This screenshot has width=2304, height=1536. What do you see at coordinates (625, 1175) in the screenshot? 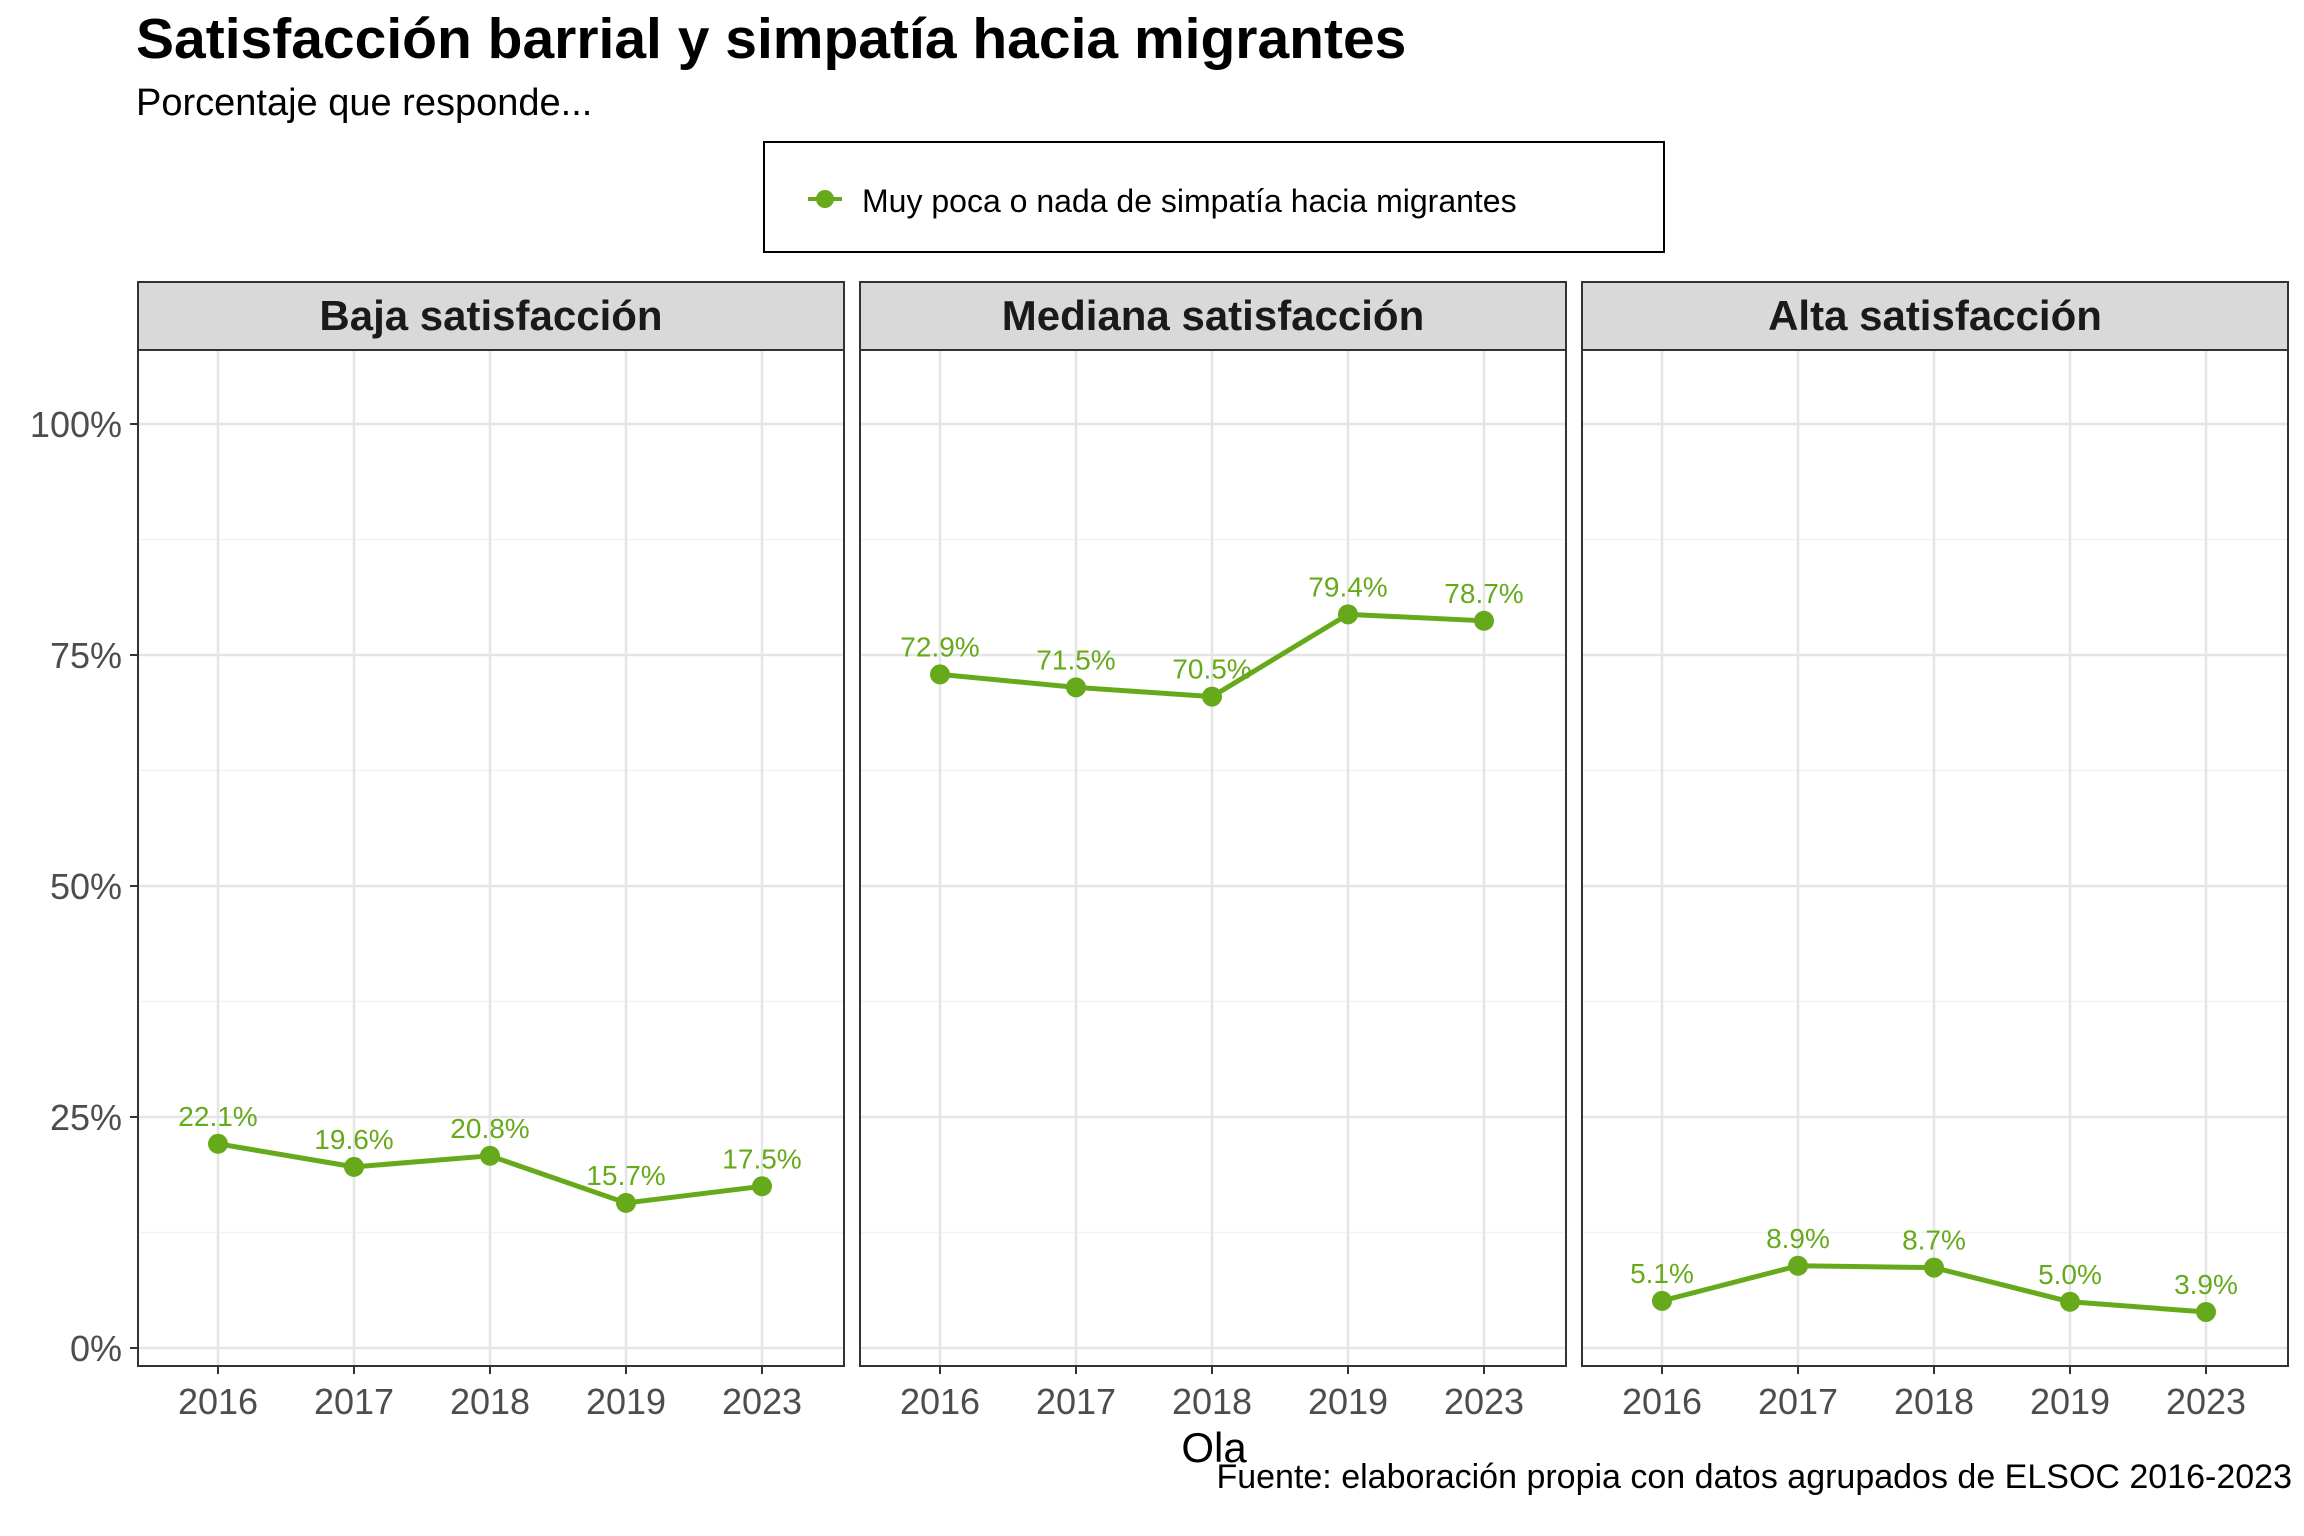
I see `data-label: 15.7%` at bounding box center [625, 1175].